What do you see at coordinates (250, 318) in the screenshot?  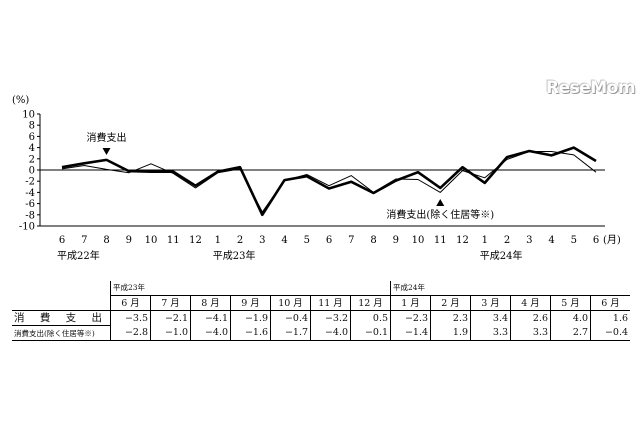 I see `table-cell: −1.9` at bounding box center [250, 318].